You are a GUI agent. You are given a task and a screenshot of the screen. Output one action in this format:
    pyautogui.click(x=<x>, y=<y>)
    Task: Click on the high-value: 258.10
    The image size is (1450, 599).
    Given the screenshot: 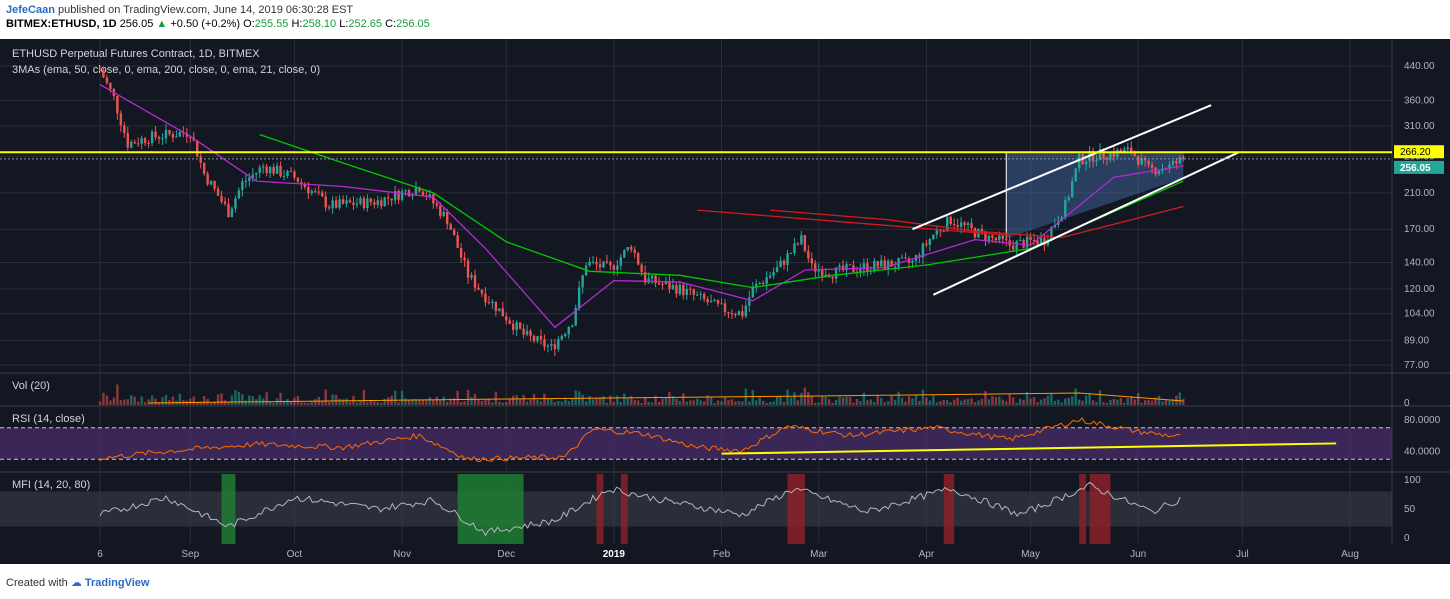 What is the action you would take?
    pyautogui.click(x=319, y=24)
    